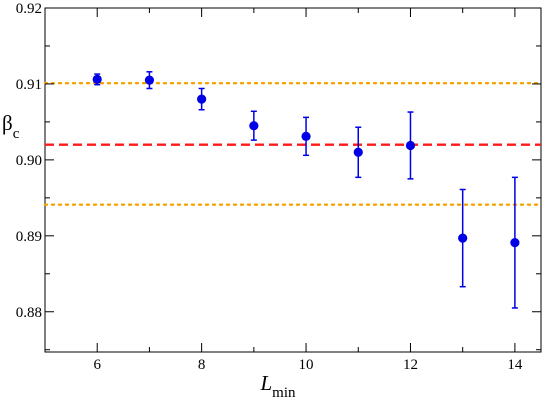 The height and width of the screenshot is (401, 545). What do you see at coordinates (29, 85) in the screenshot?
I see `y-tick-label: 0.91` at bounding box center [29, 85].